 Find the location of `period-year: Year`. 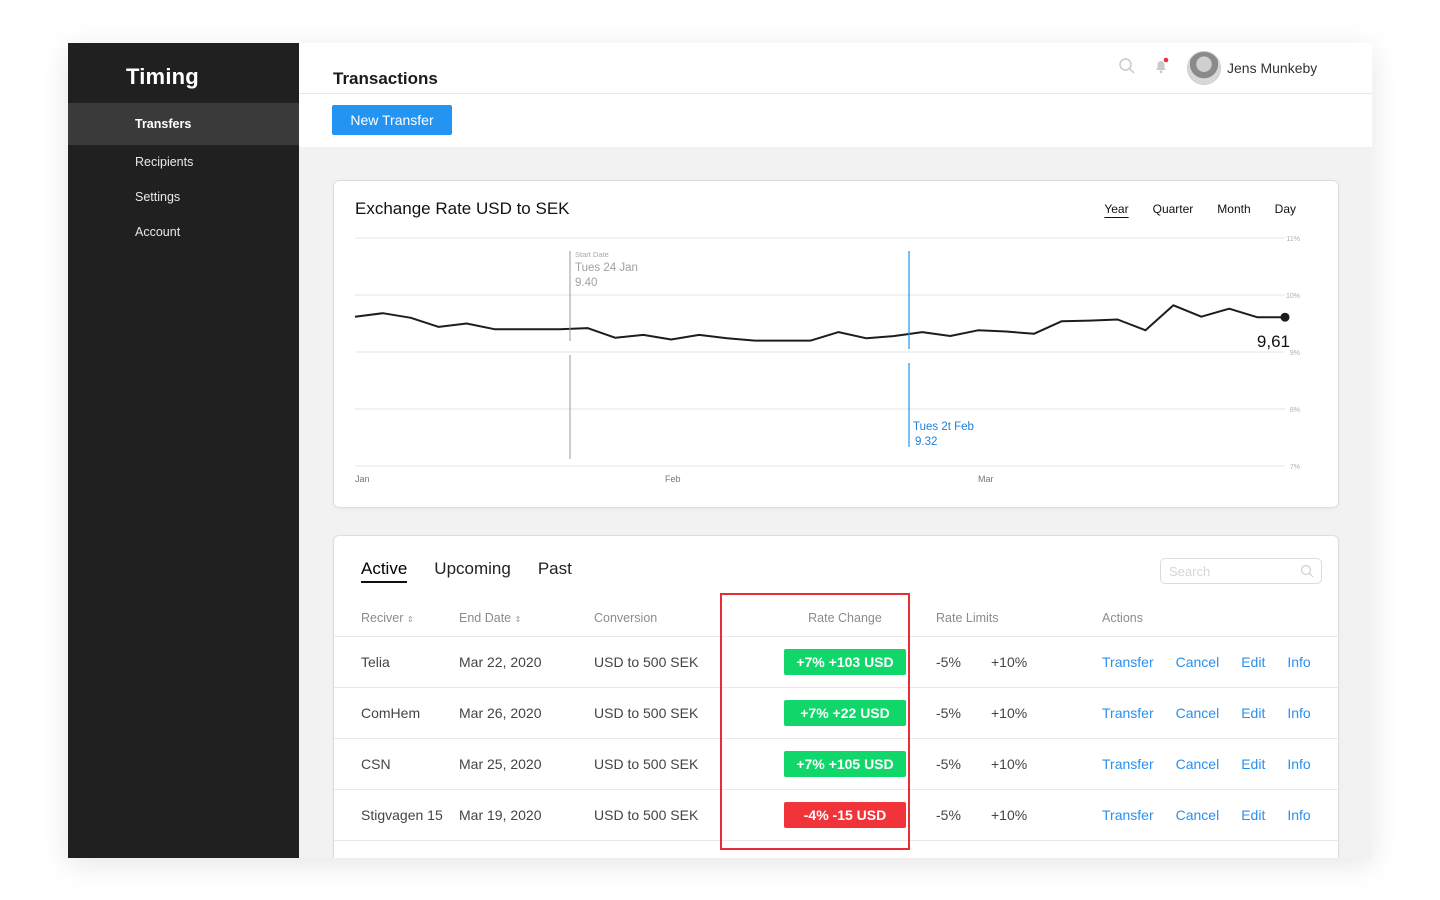

period-year: Year is located at coordinates (1116, 209).